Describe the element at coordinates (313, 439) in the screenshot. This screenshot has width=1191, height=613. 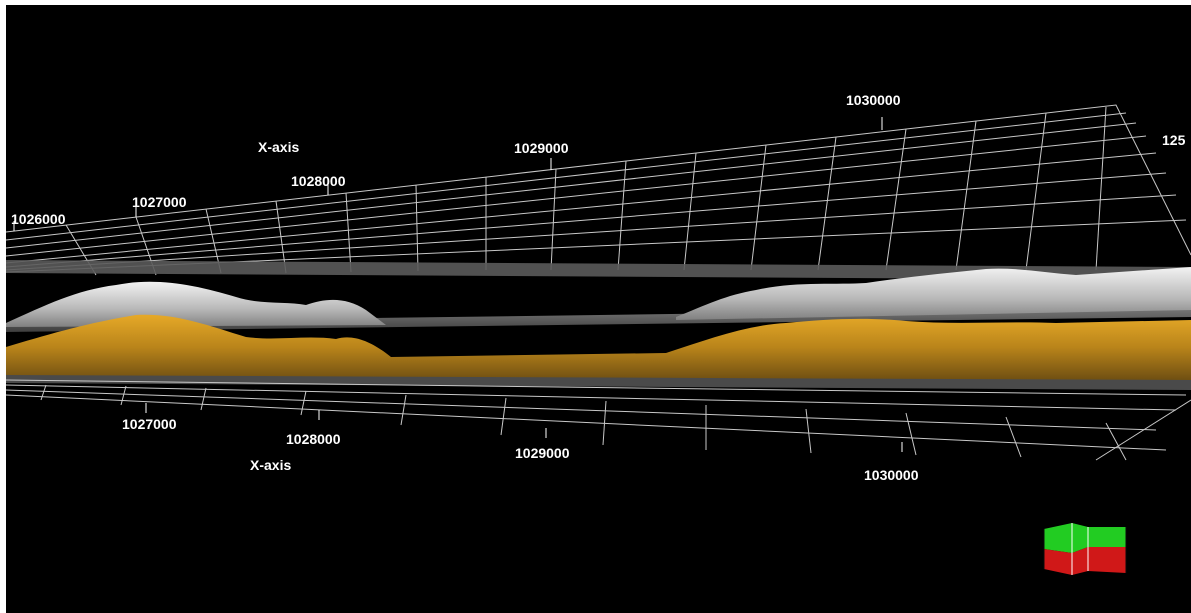
I see `bottom-tick-label: 1028000` at that location.